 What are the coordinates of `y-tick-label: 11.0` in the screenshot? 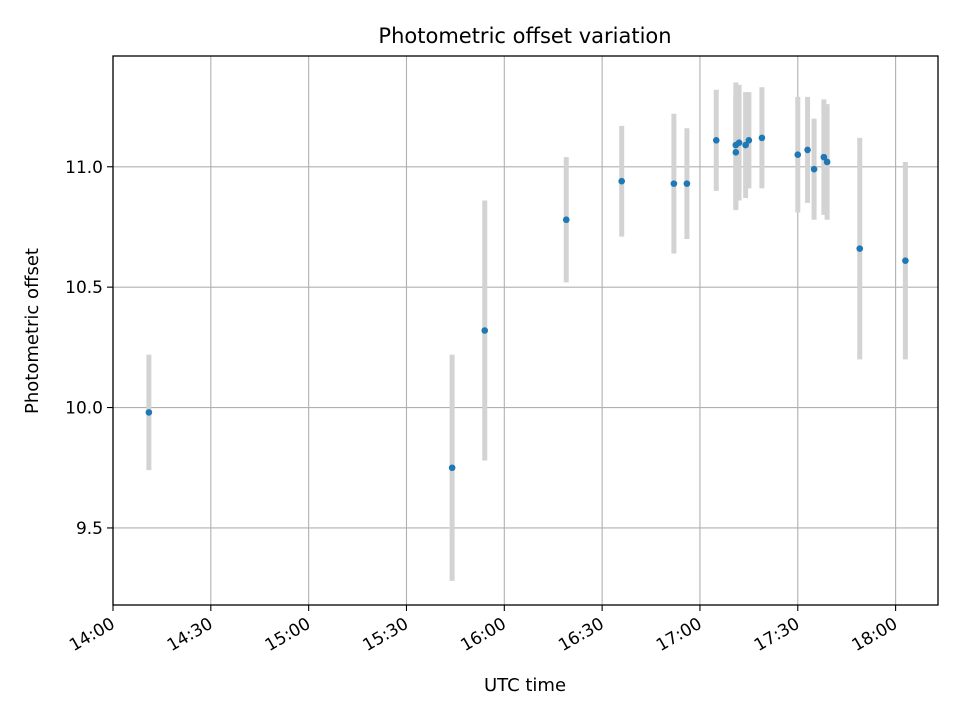 It's located at (84, 168).